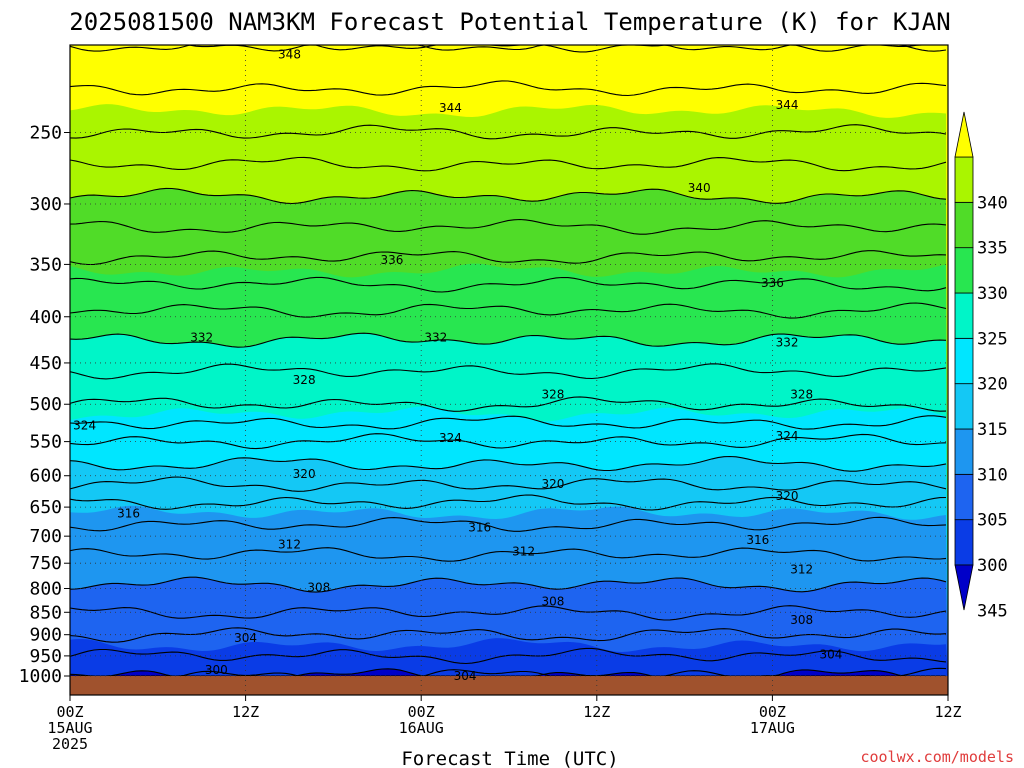 This screenshot has width=1024, height=768. Describe the element at coordinates (45, 442) in the screenshot. I see `y-tick-label: 550` at that location.